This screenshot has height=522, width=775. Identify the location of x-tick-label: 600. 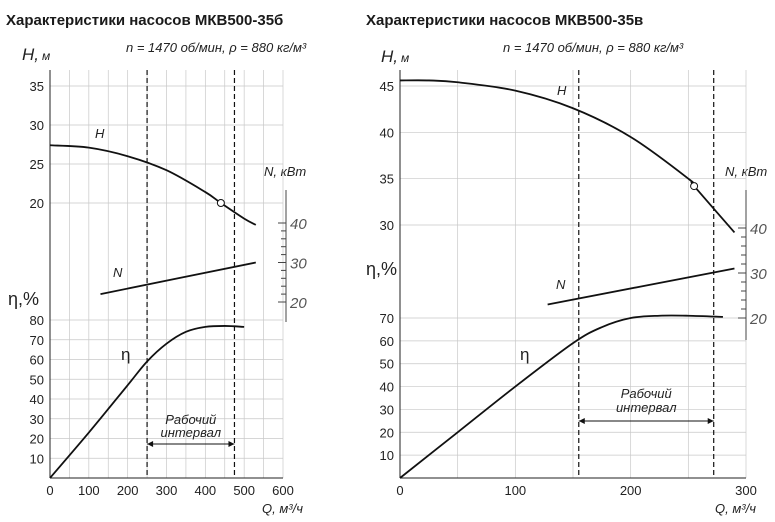
(283, 490).